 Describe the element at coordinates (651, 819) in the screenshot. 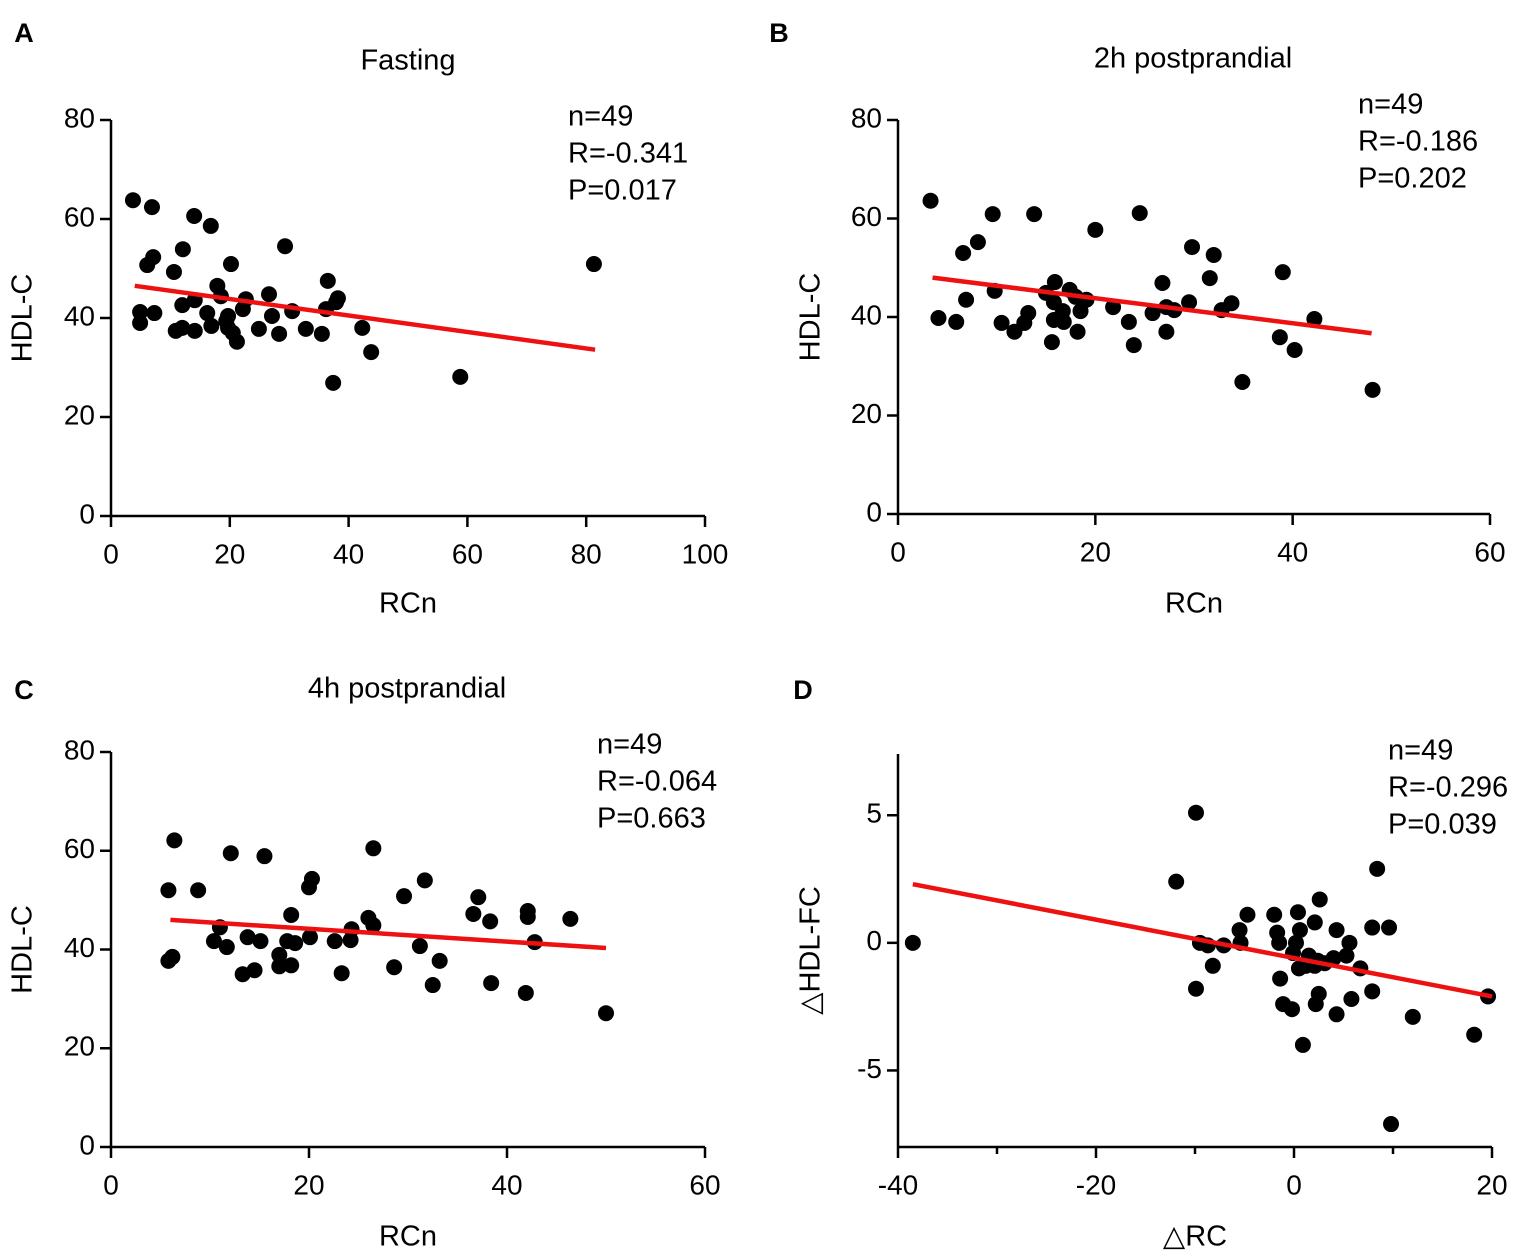

I see `annotation: P=0.663` at that location.